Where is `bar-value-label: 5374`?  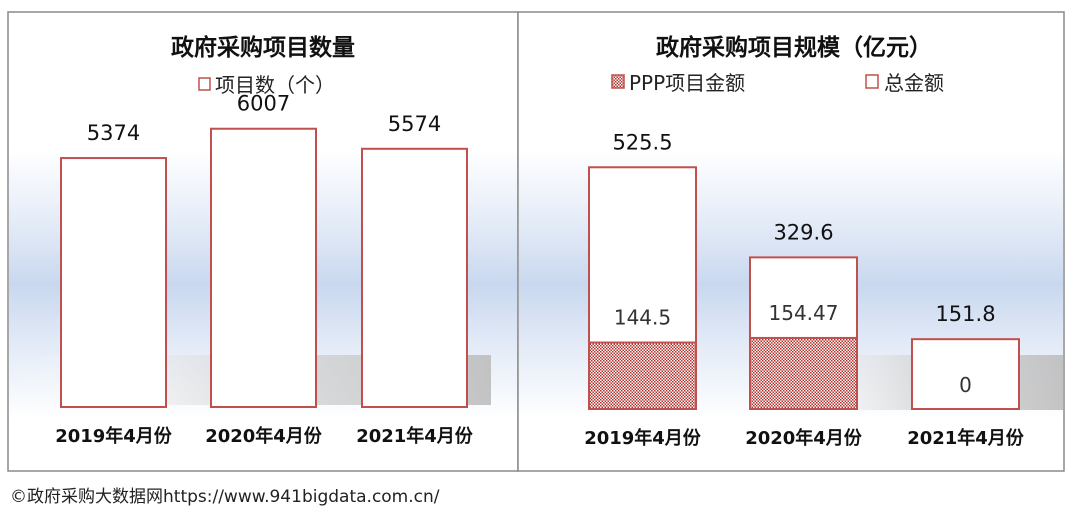
bar-value-label: 5374 is located at coordinates (113, 133).